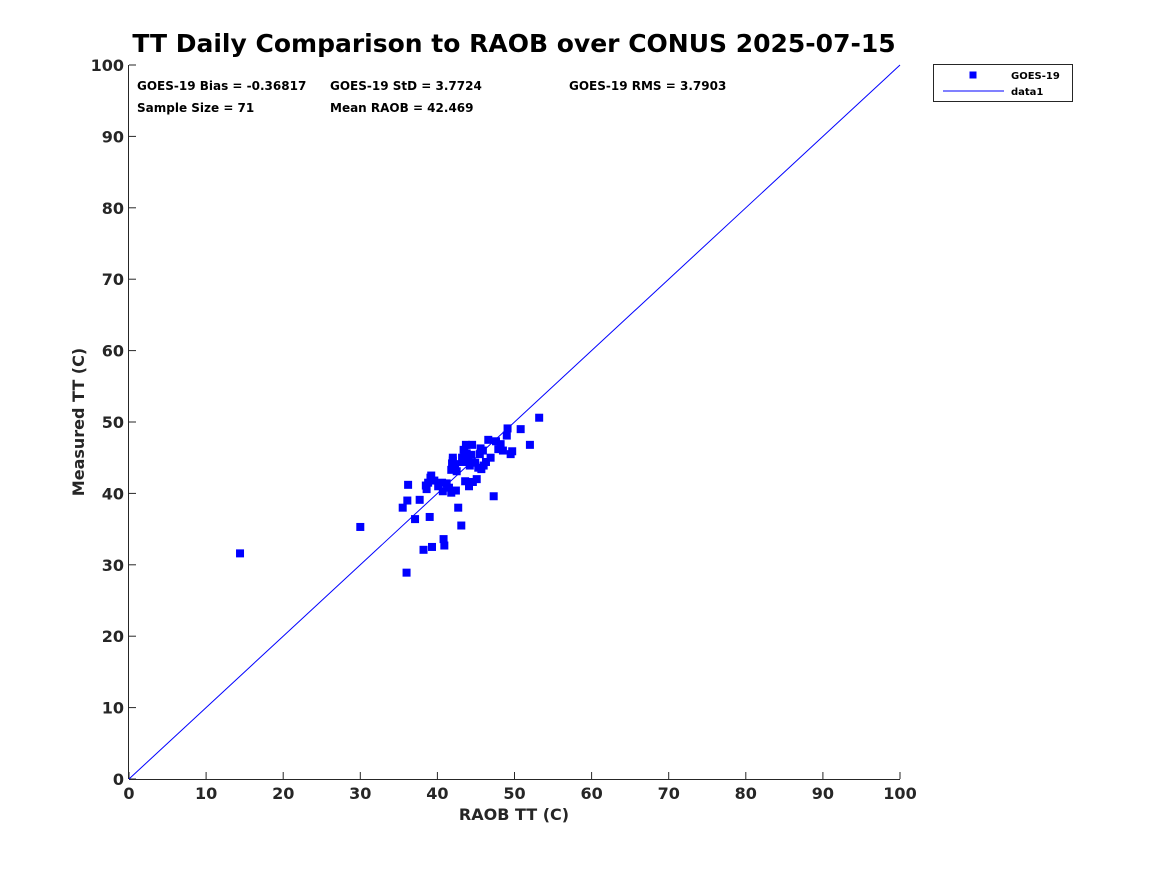 The image size is (1167, 875). Describe the element at coordinates (406, 86) in the screenshot. I see `stat-std: GOES-19 StD = 3.7724` at that location.